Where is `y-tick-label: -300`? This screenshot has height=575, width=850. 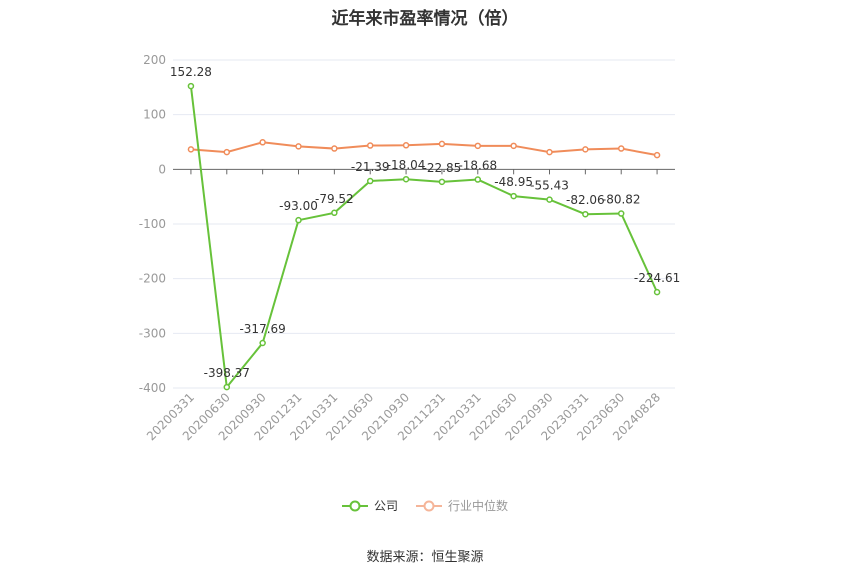
y-tick-label: -300 is located at coordinates (152, 333).